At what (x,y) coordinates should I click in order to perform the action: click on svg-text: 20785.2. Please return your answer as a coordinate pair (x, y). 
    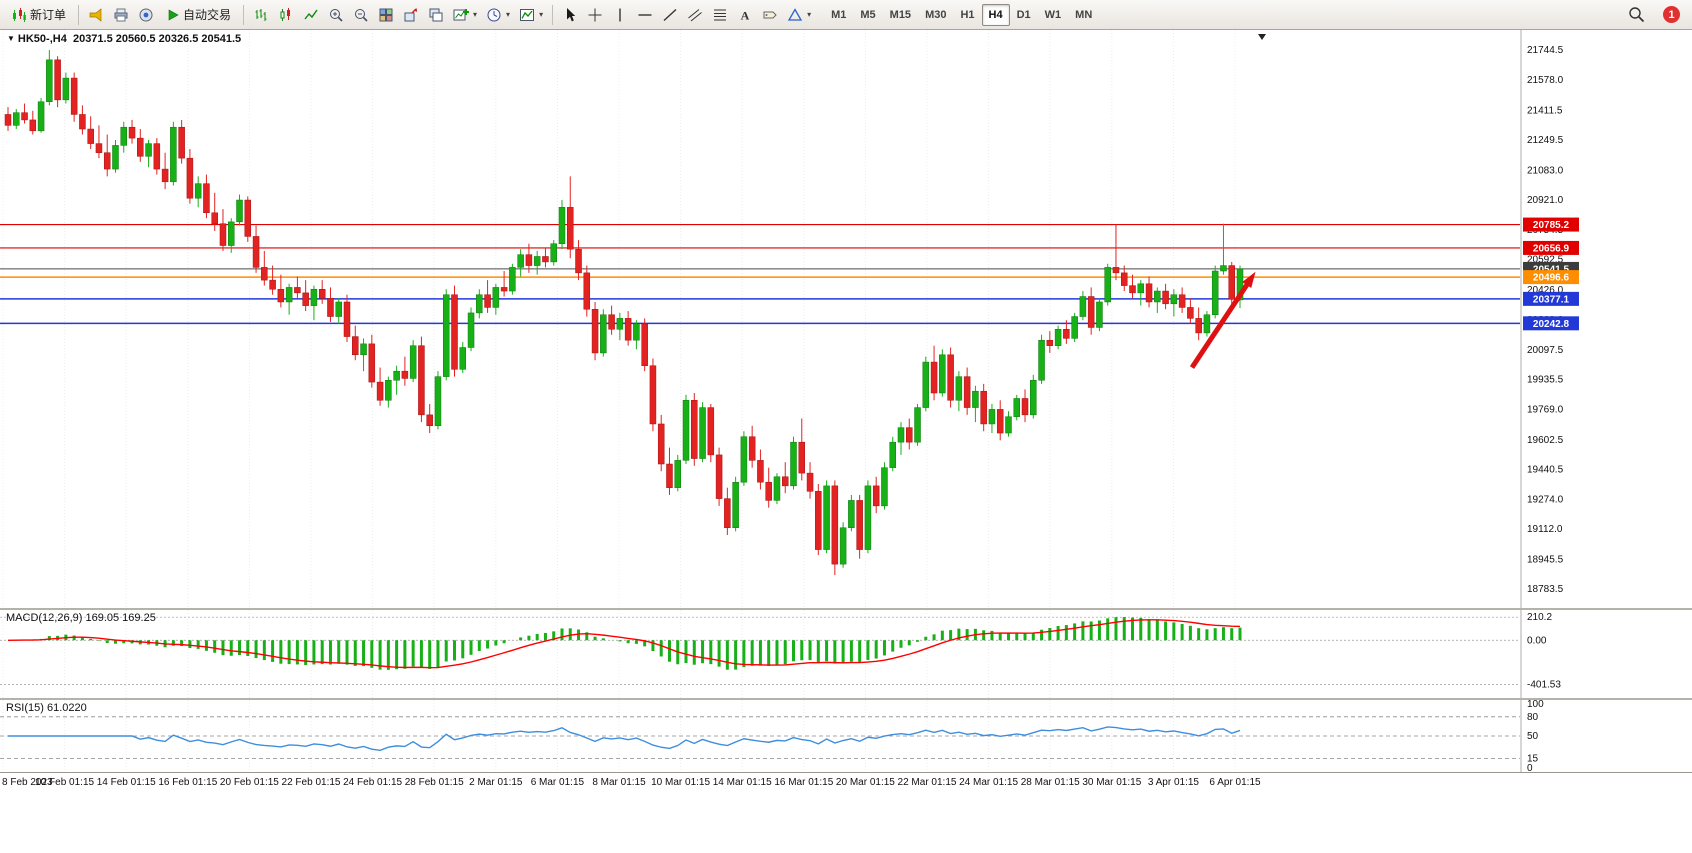
    Looking at the image, I should click on (1551, 225).